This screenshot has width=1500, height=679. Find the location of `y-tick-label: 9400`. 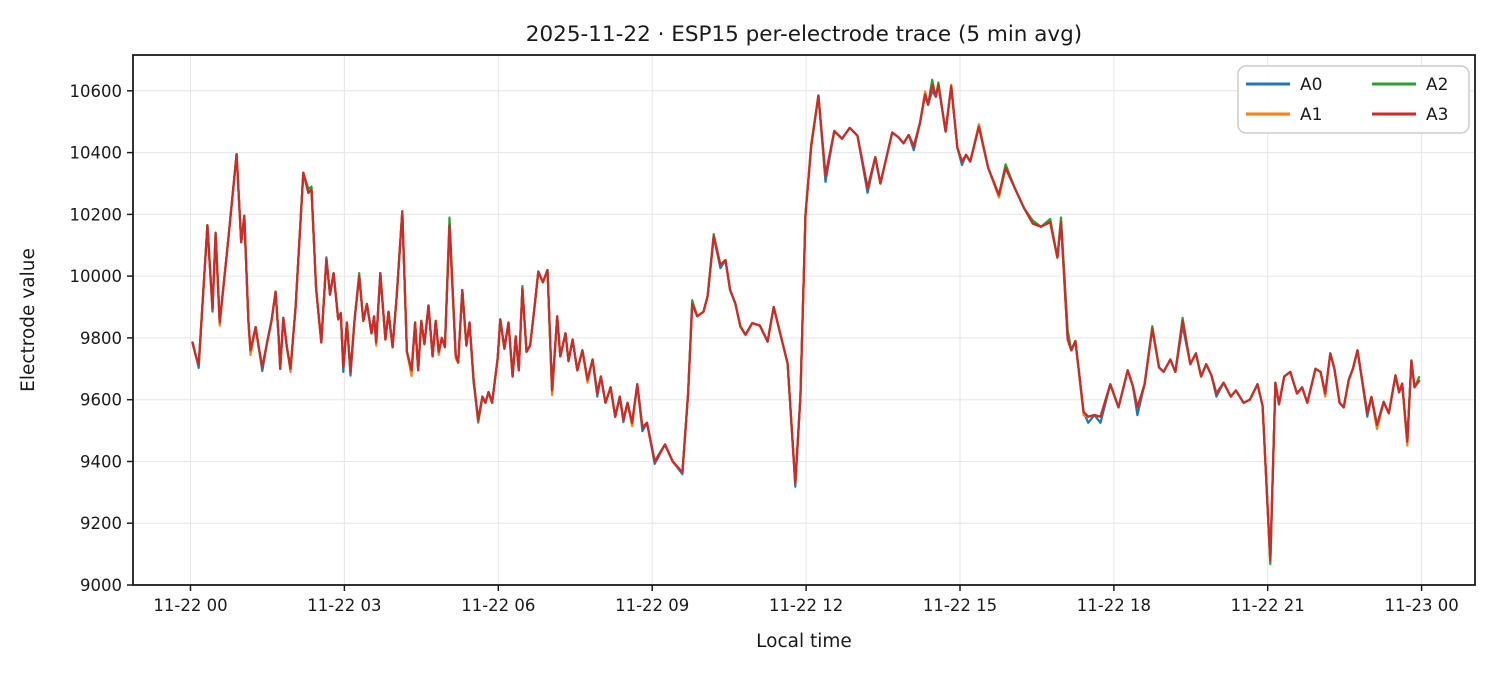

y-tick-label: 9400 is located at coordinates (101, 462).